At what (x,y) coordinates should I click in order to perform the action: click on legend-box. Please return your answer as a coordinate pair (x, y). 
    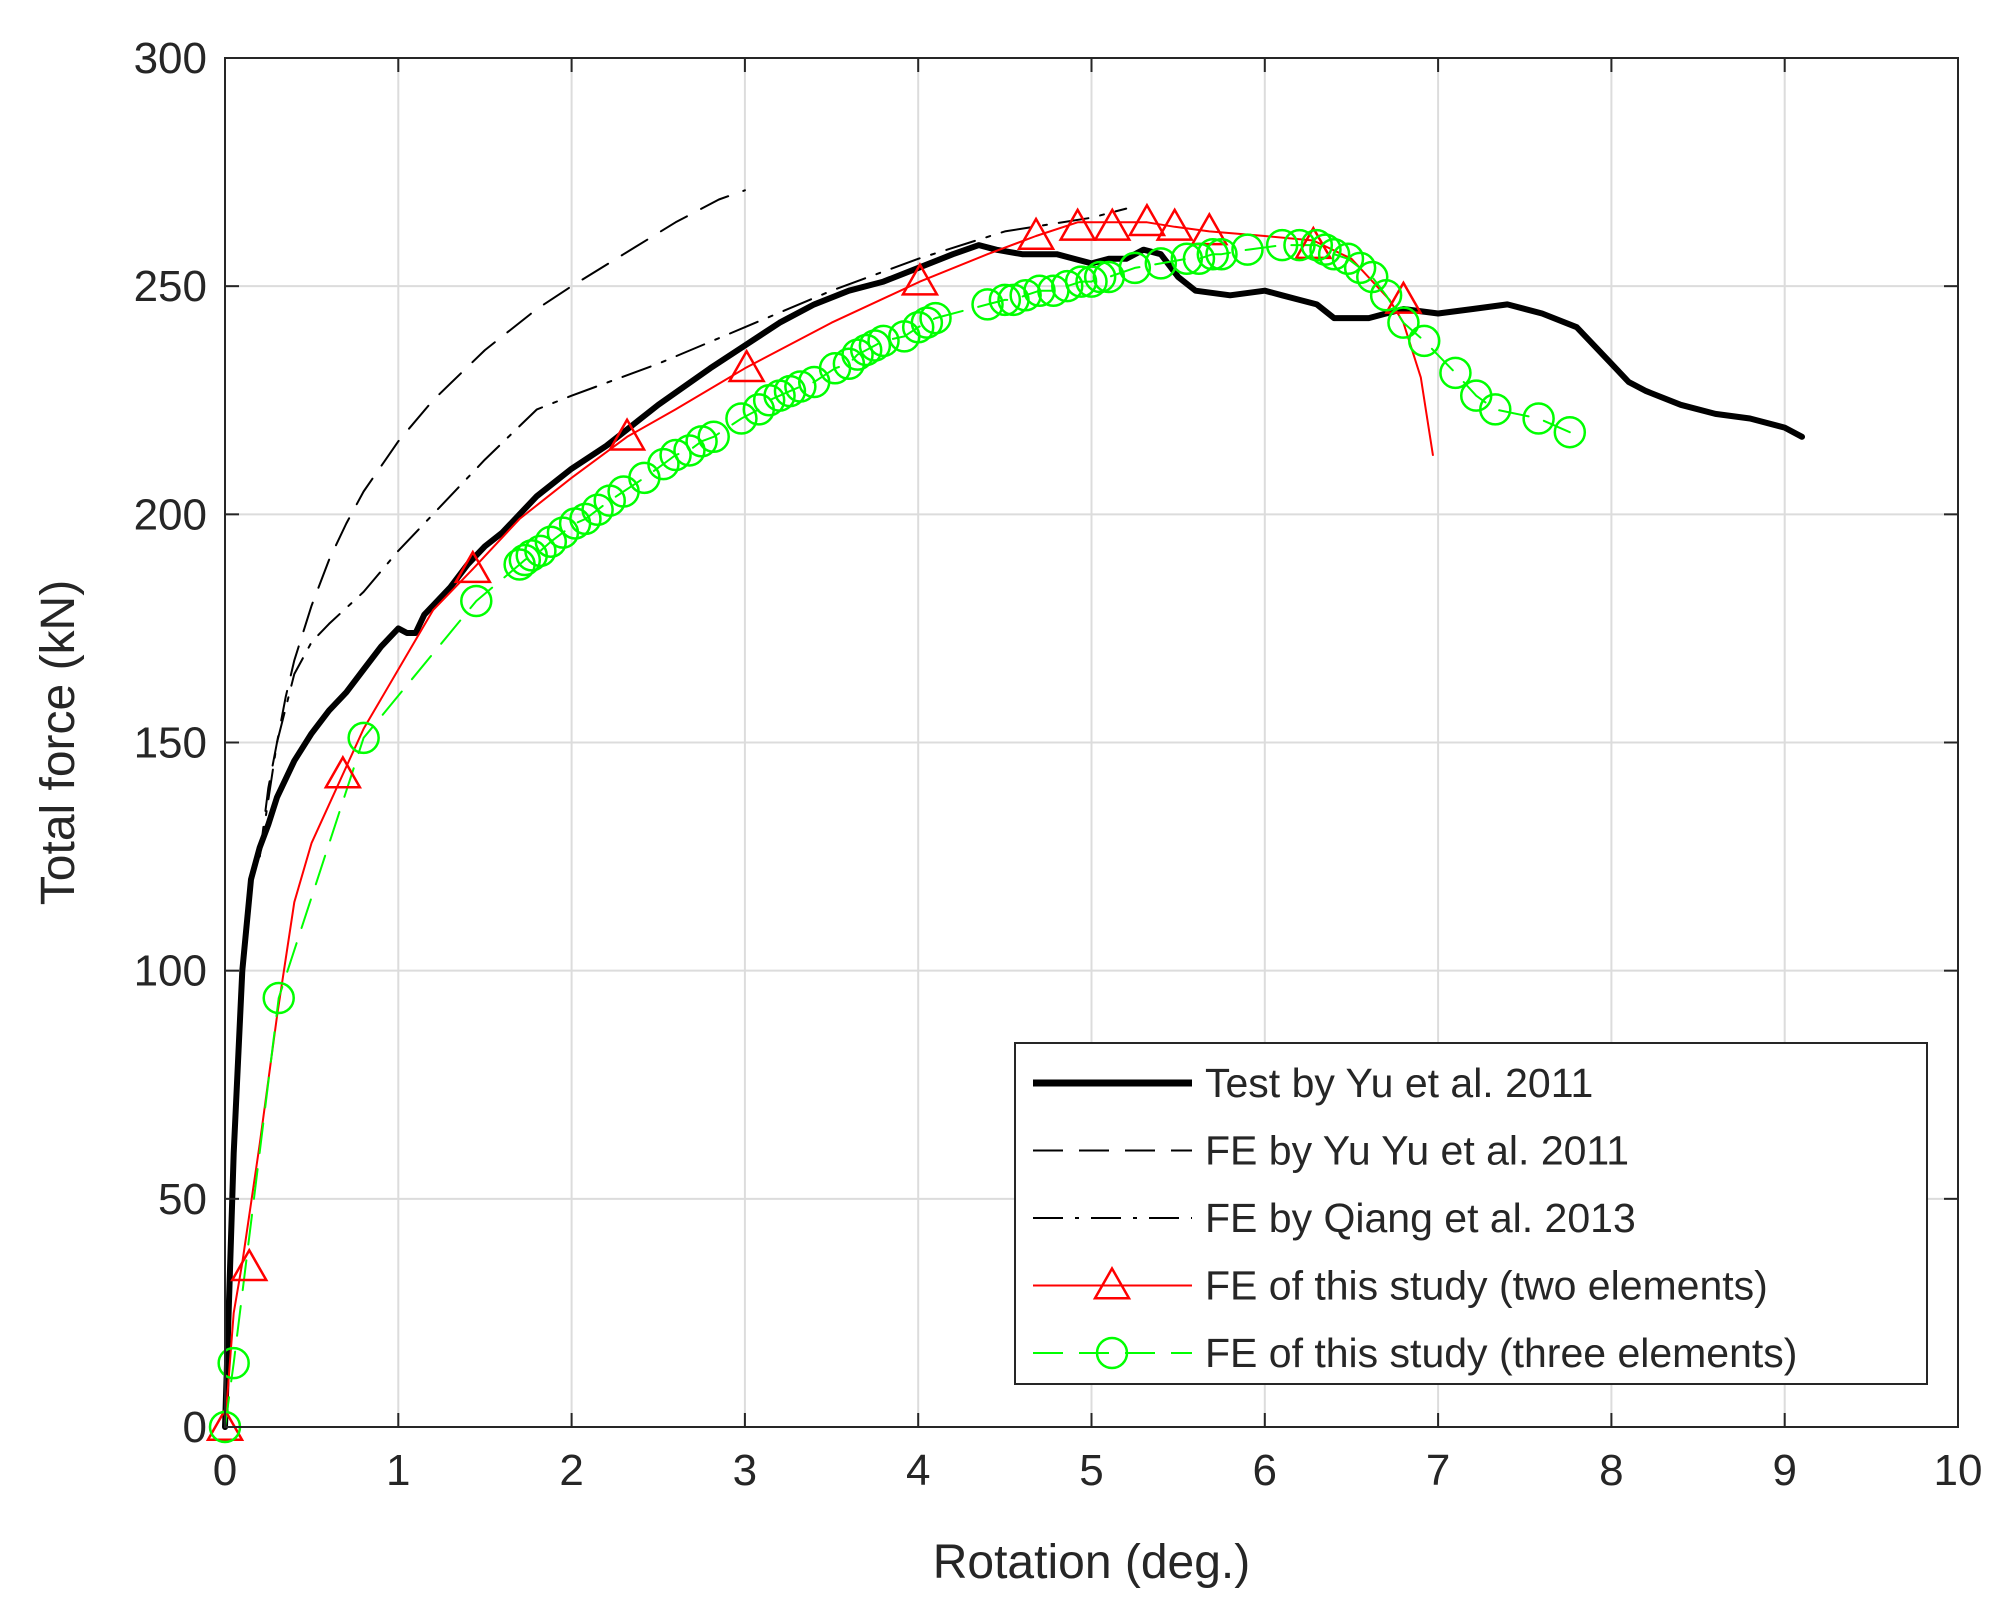
    Looking at the image, I should click on (1471, 1213).